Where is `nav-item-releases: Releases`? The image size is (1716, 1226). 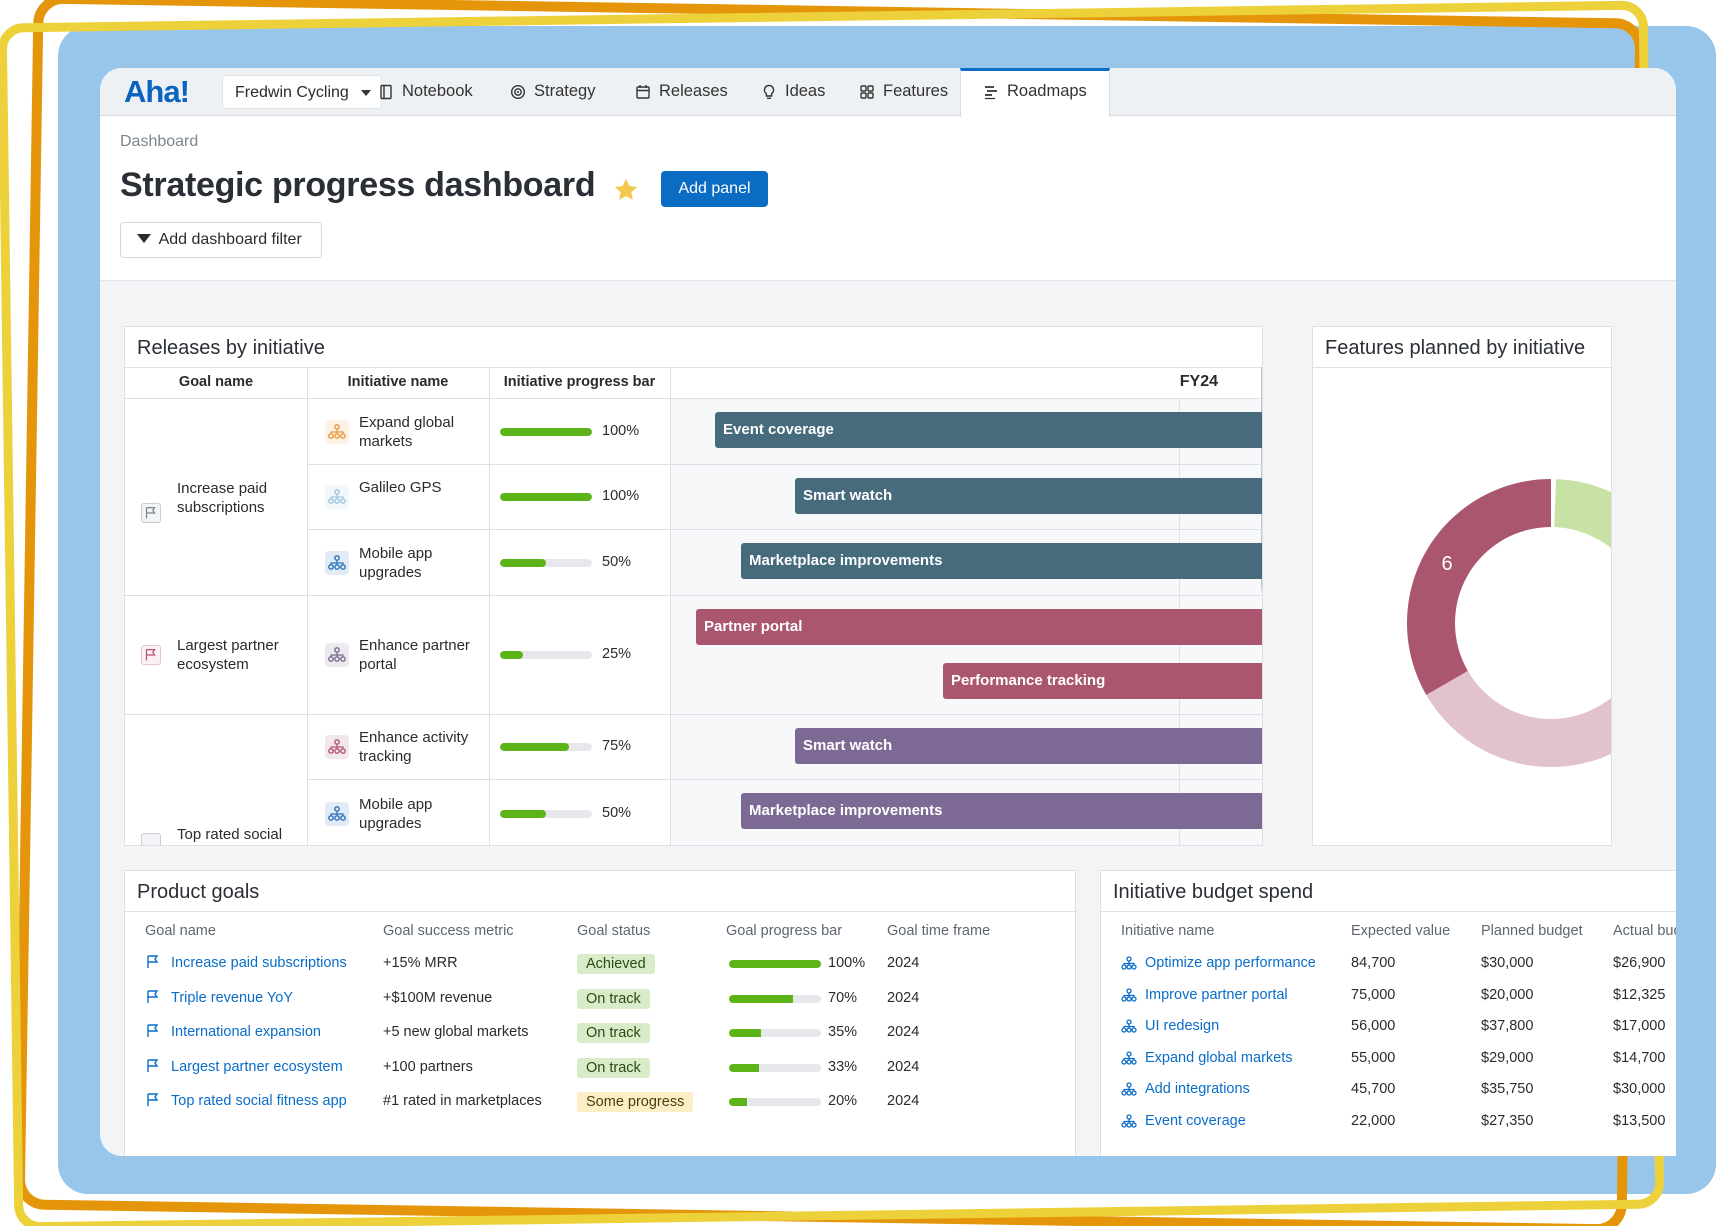
nav-item-releases: Releases is located at coordinates (681, 92).